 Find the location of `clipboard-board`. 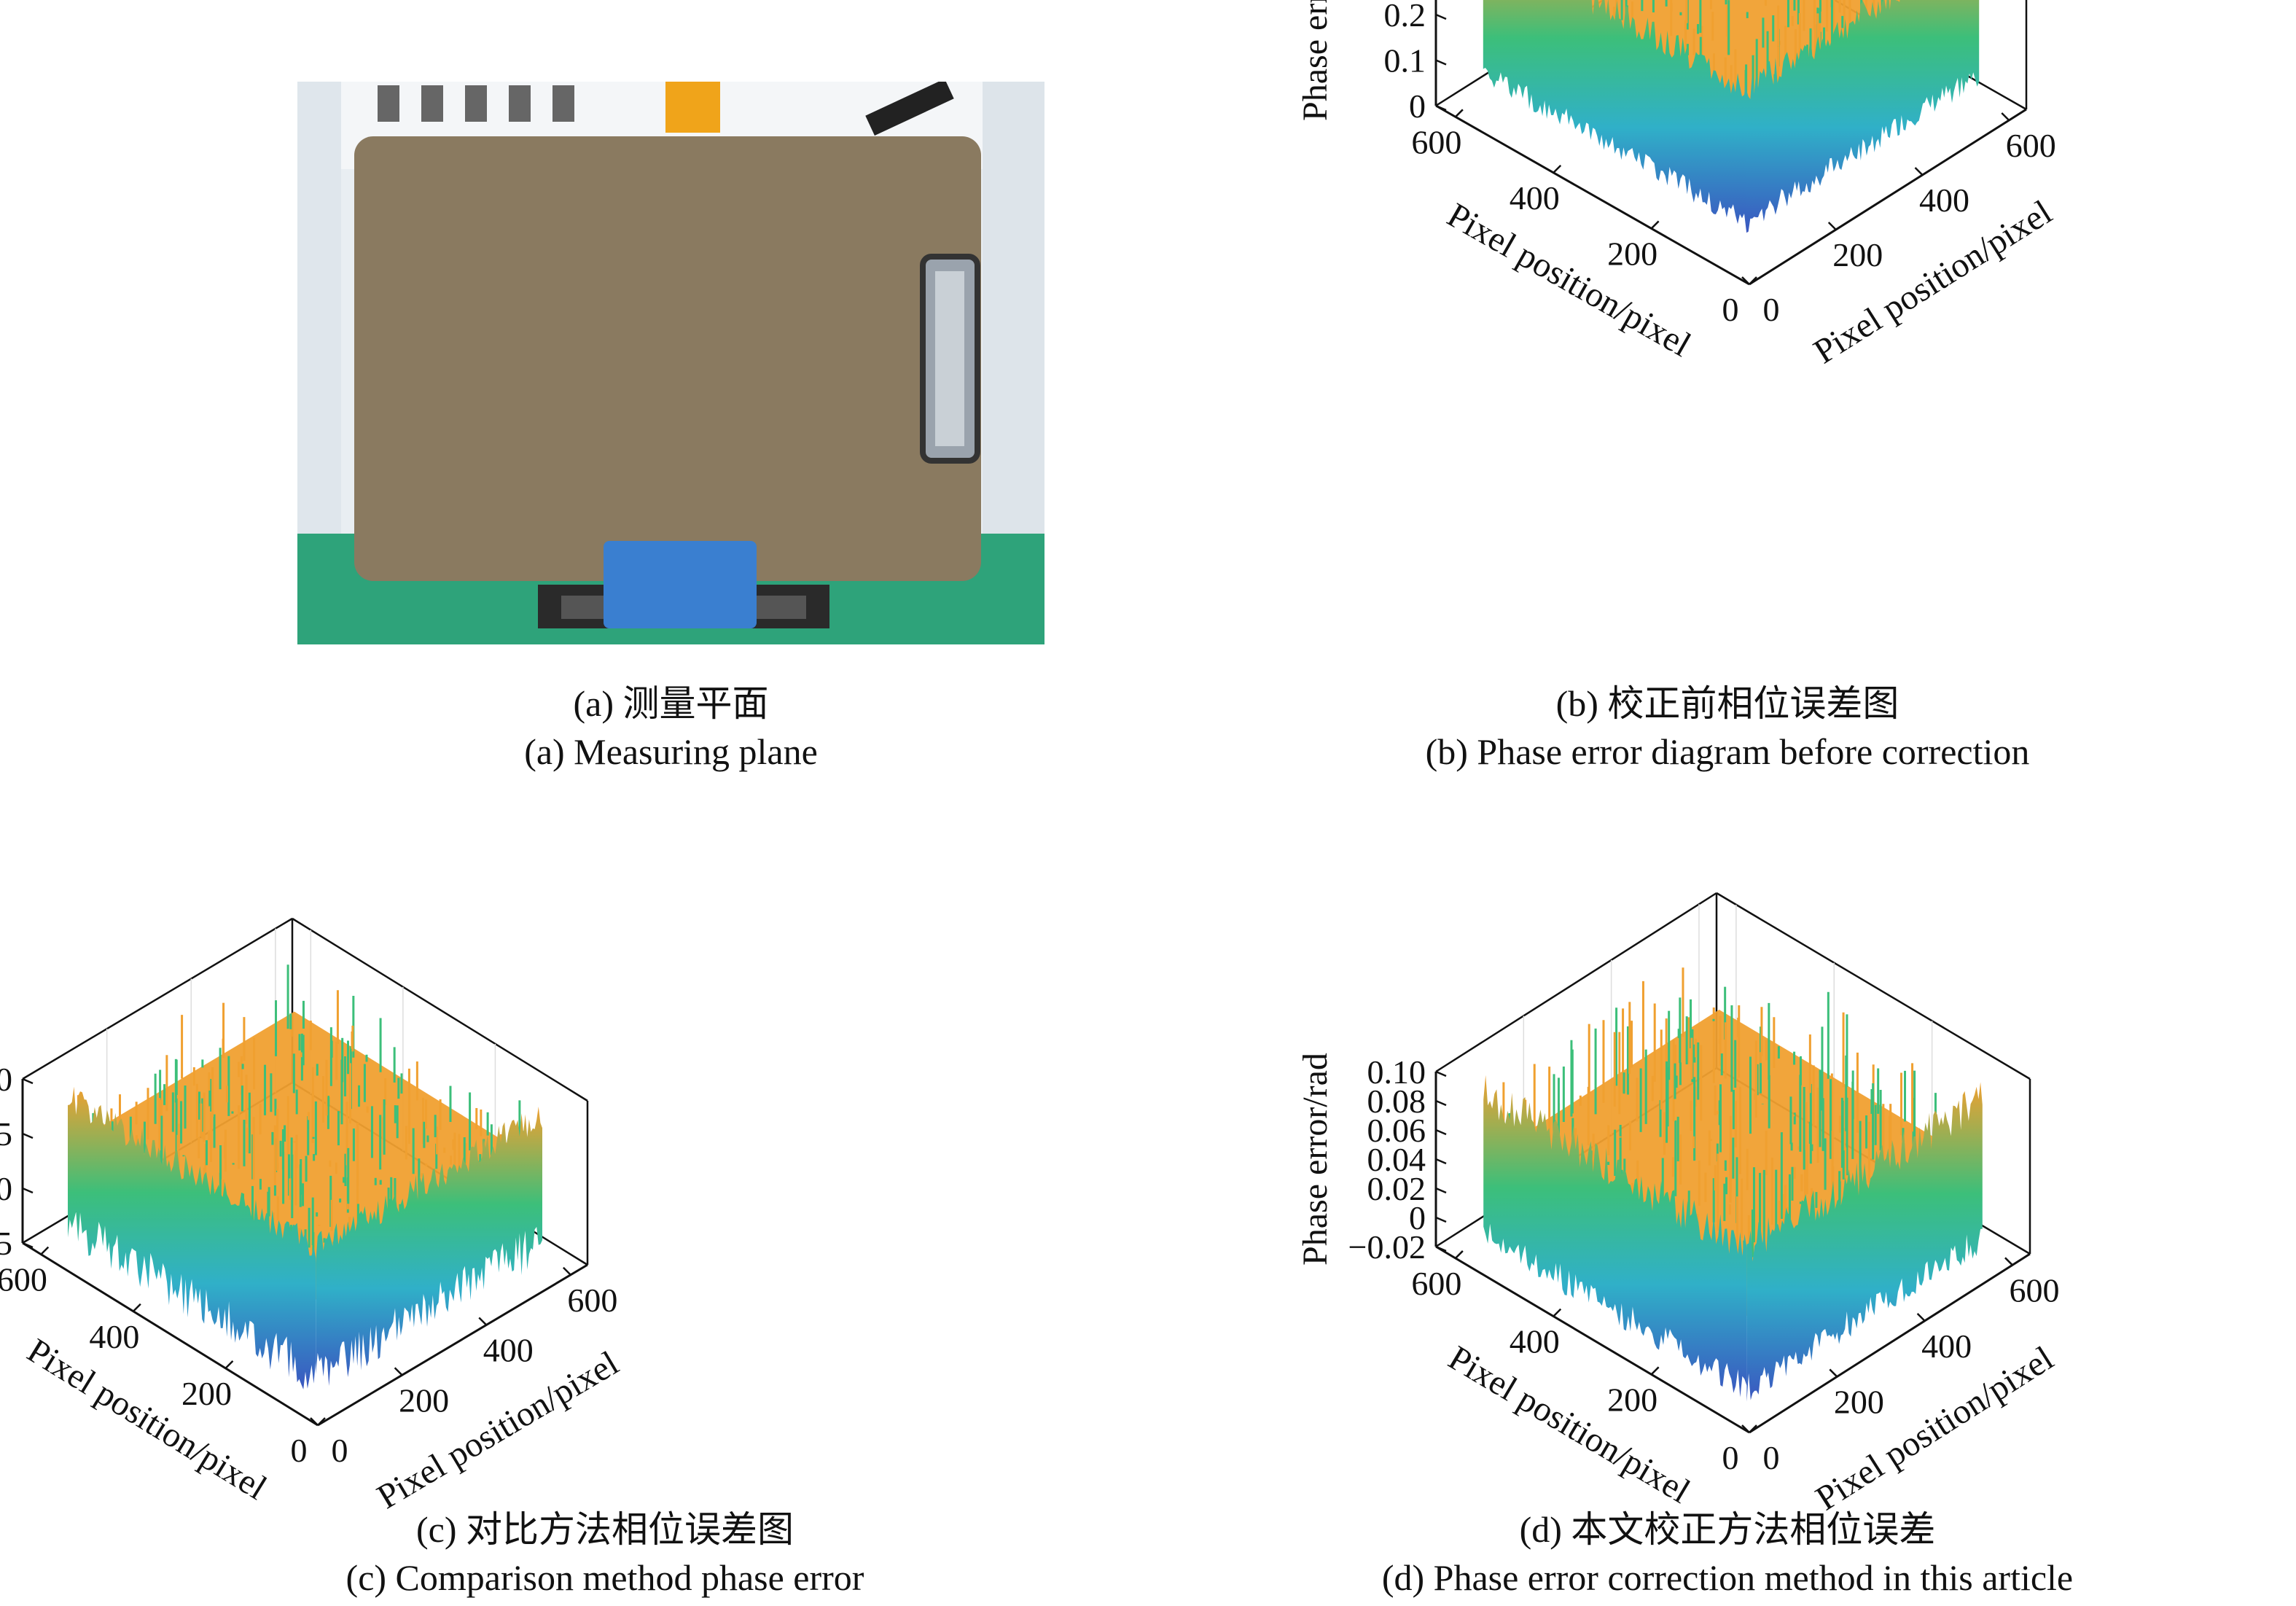

clipboard-board is located at coordinates (668, 358).